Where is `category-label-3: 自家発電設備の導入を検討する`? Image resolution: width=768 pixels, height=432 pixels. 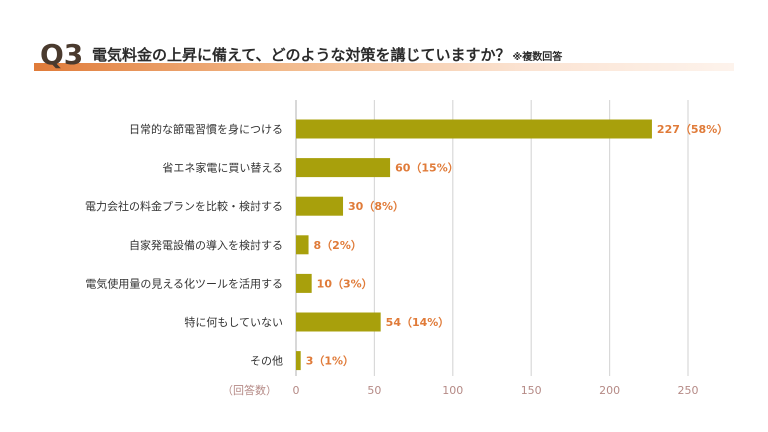
category-label-3: 自家発電設備の導入を検討する is located at coordinates (206, 245).